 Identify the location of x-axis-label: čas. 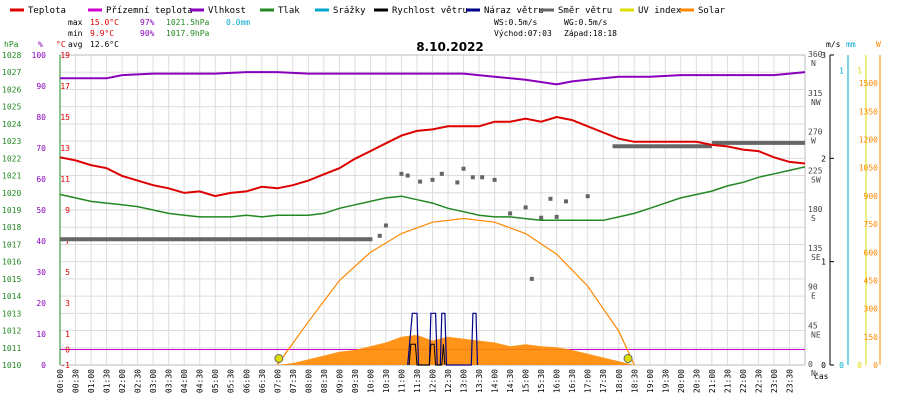
(821, 376).